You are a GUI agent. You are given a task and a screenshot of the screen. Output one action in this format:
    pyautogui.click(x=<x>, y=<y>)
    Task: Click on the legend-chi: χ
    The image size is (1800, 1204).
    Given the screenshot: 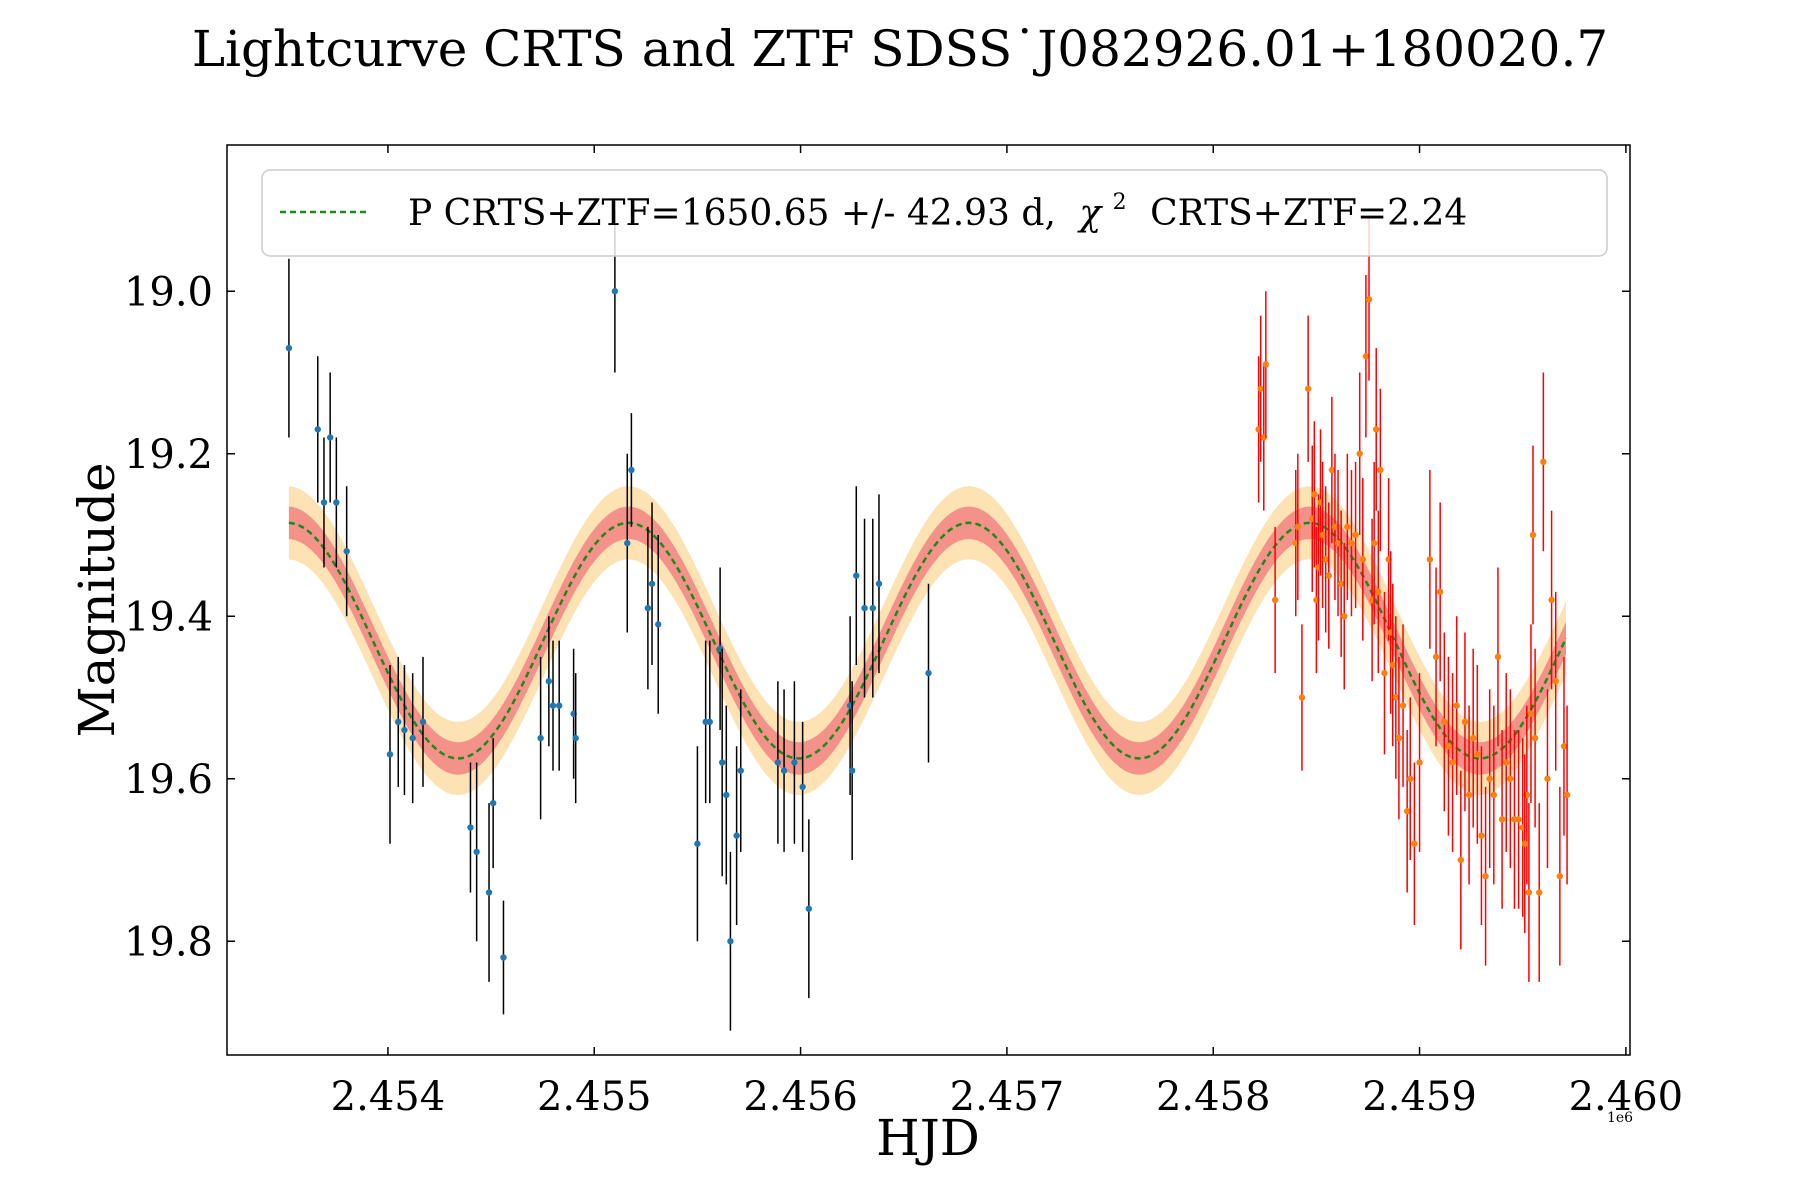 What is the action you would take?
    pyautogui.click(x=1089, y=213)
    